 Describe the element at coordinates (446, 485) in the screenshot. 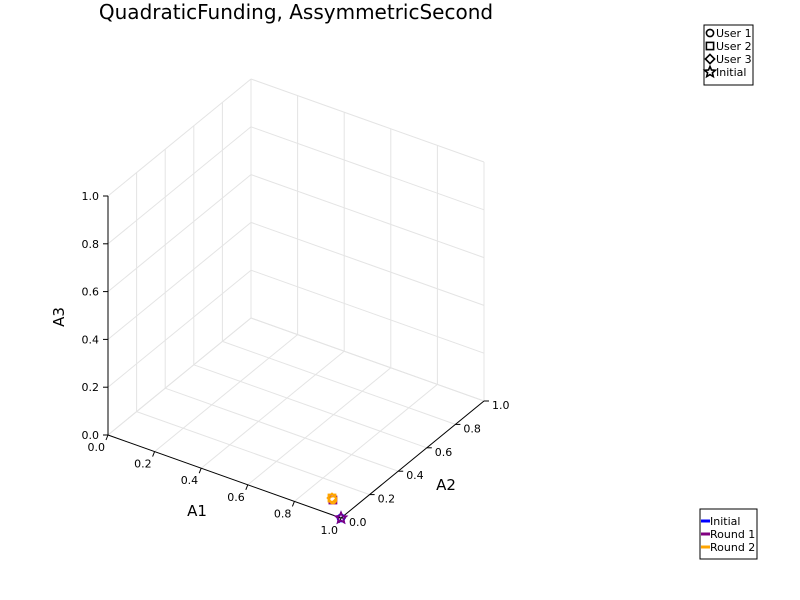

I see `y-axis-label: A2` at that location.